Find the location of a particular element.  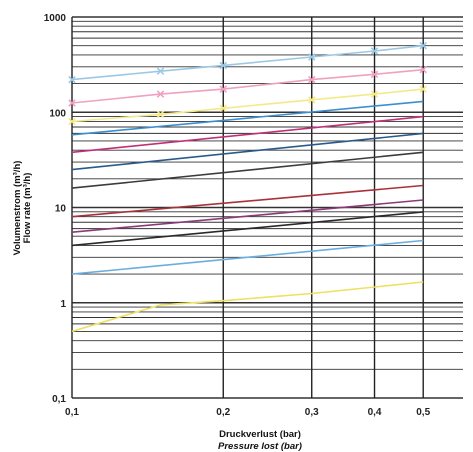

y-tick-label: 100 is located at coordinates (57, 113).